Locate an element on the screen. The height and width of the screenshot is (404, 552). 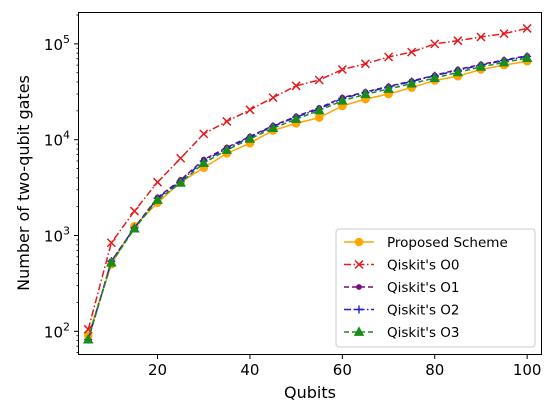
x-tick-label: 80 is located at coordinates (434, 370).